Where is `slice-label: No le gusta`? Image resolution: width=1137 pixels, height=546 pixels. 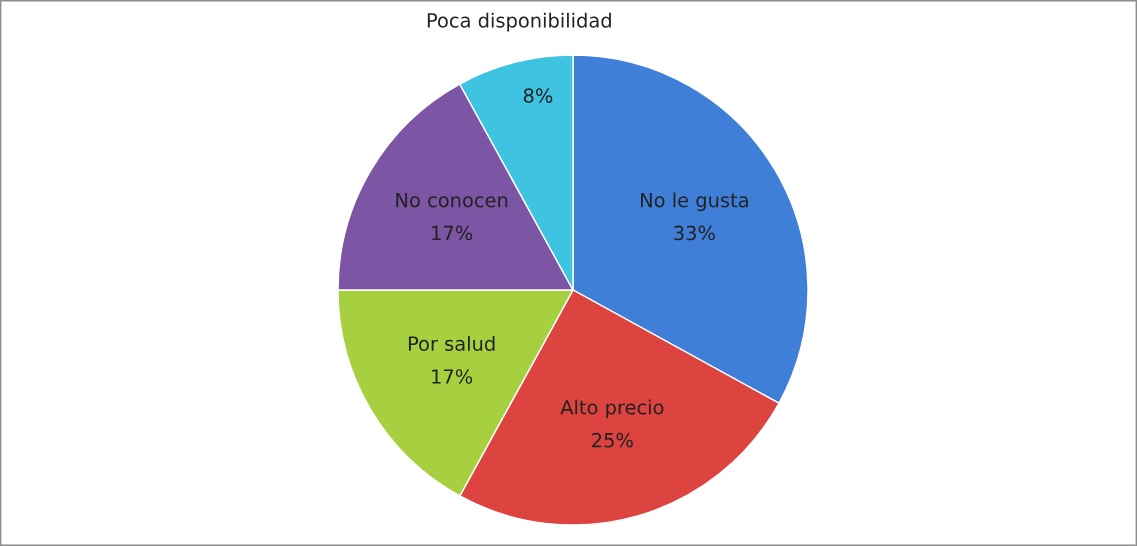 slice-label: No le gusta is located at coordinates (694, 202).